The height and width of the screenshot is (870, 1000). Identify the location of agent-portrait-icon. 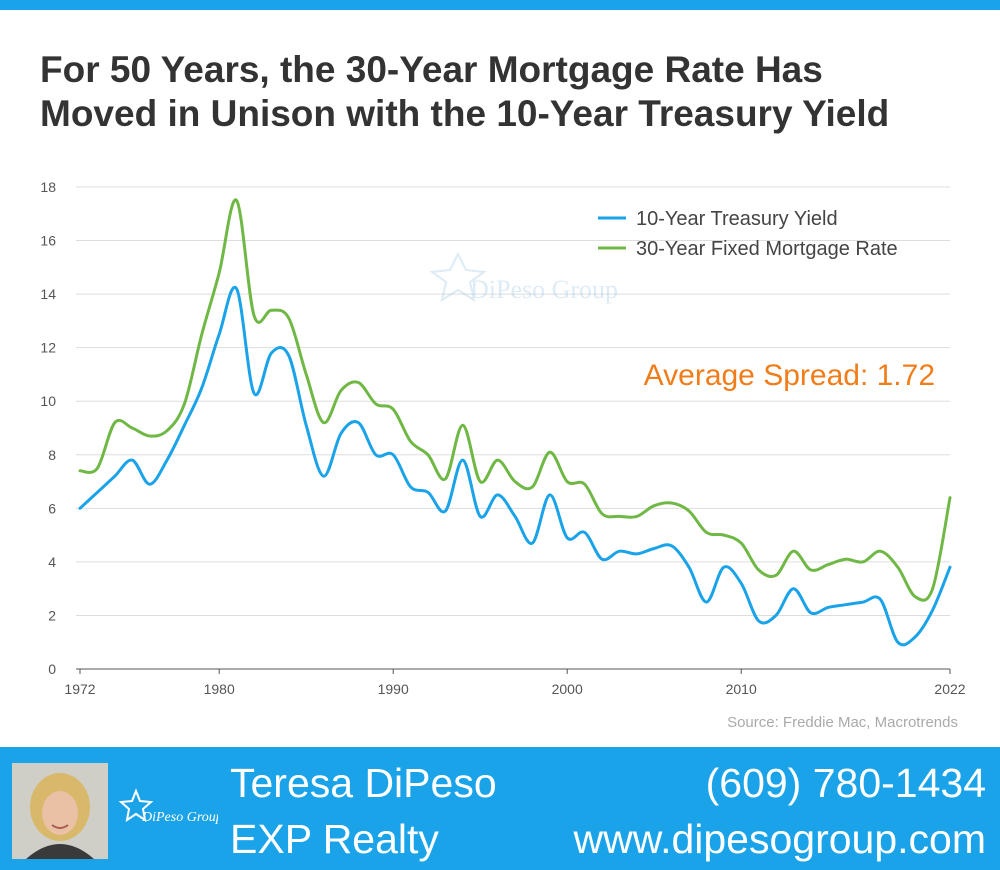
(60, 811).